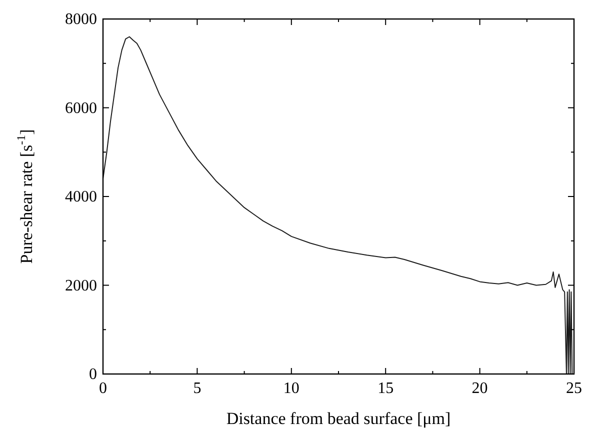 The image size is (589, 434). I want to click on y-tick-label: 4000, so click(81, 197).